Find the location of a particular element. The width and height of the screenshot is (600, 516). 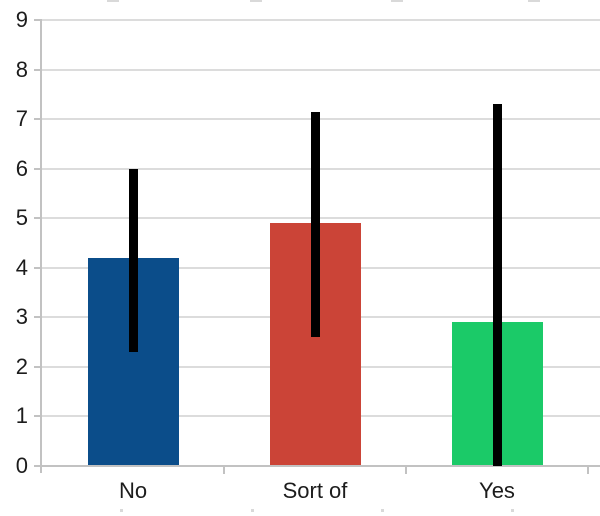

y-axis-label: 9 is located at coordinates (21, 19).